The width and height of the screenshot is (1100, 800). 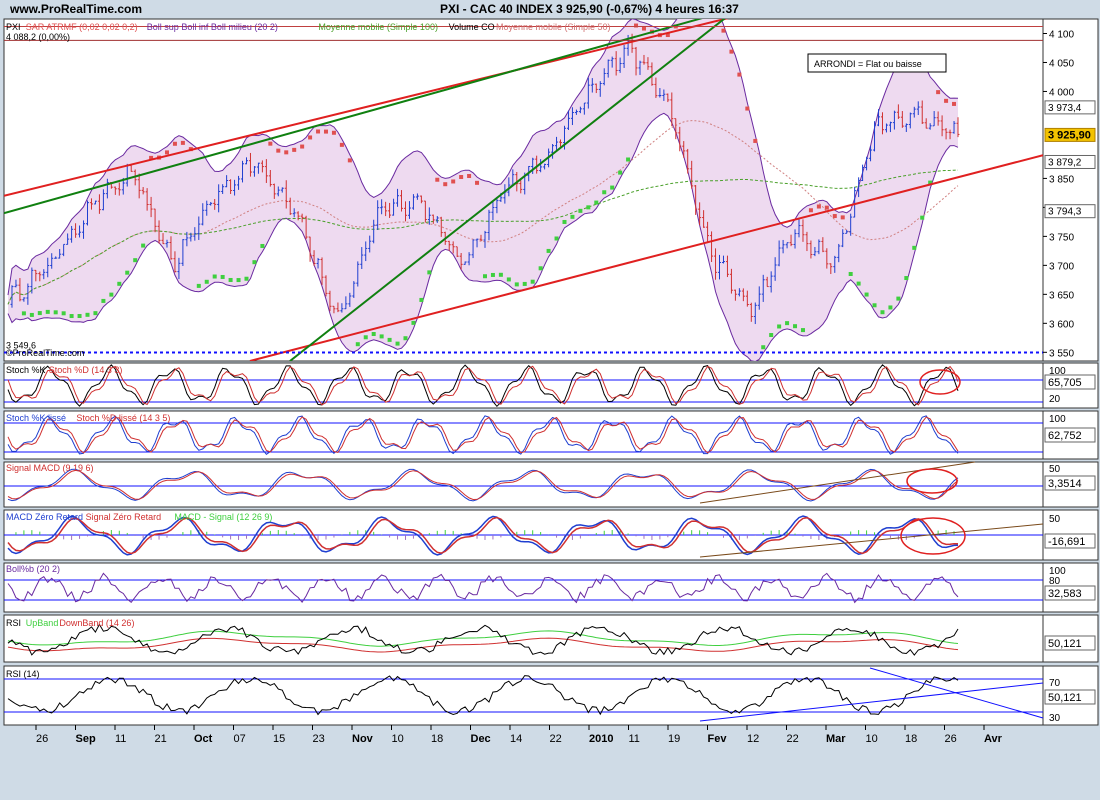 What do you see at coordinates (932, 481) in the screenshot?
I see `macd-circle-annotation` at bounding box center [932, 481].